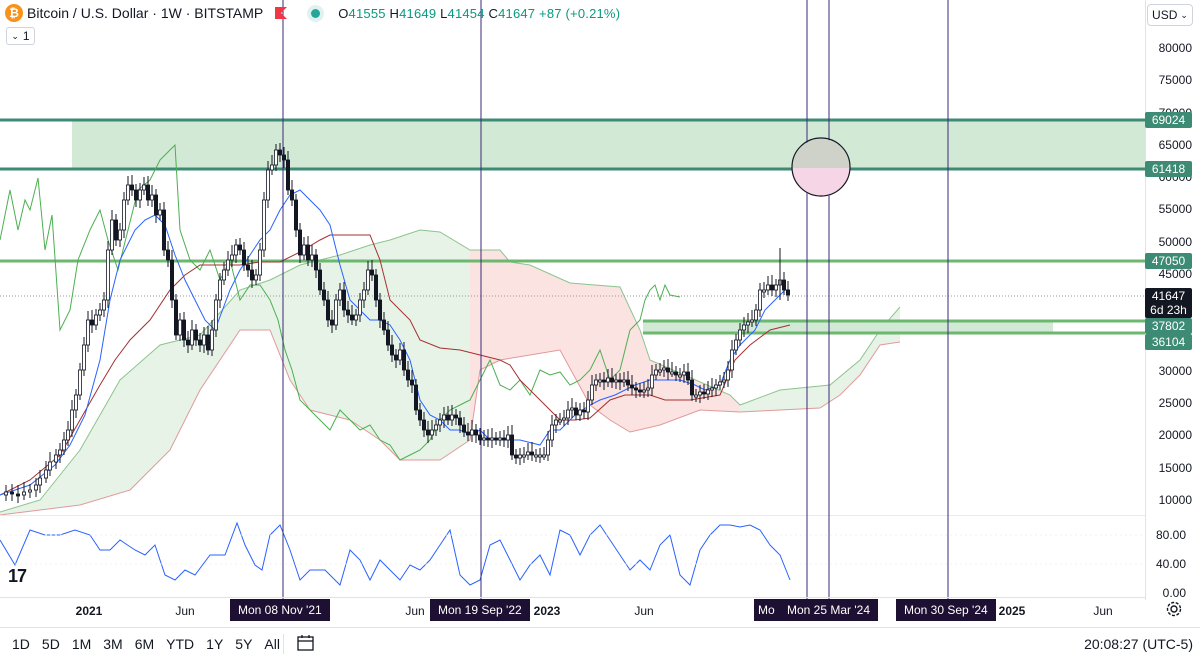 The width and height of the screenshot is (1200, 659). Describe the element at coordinates (605, 345) in the screenshot. I see `ichimoku-cloud-bear` at that location.